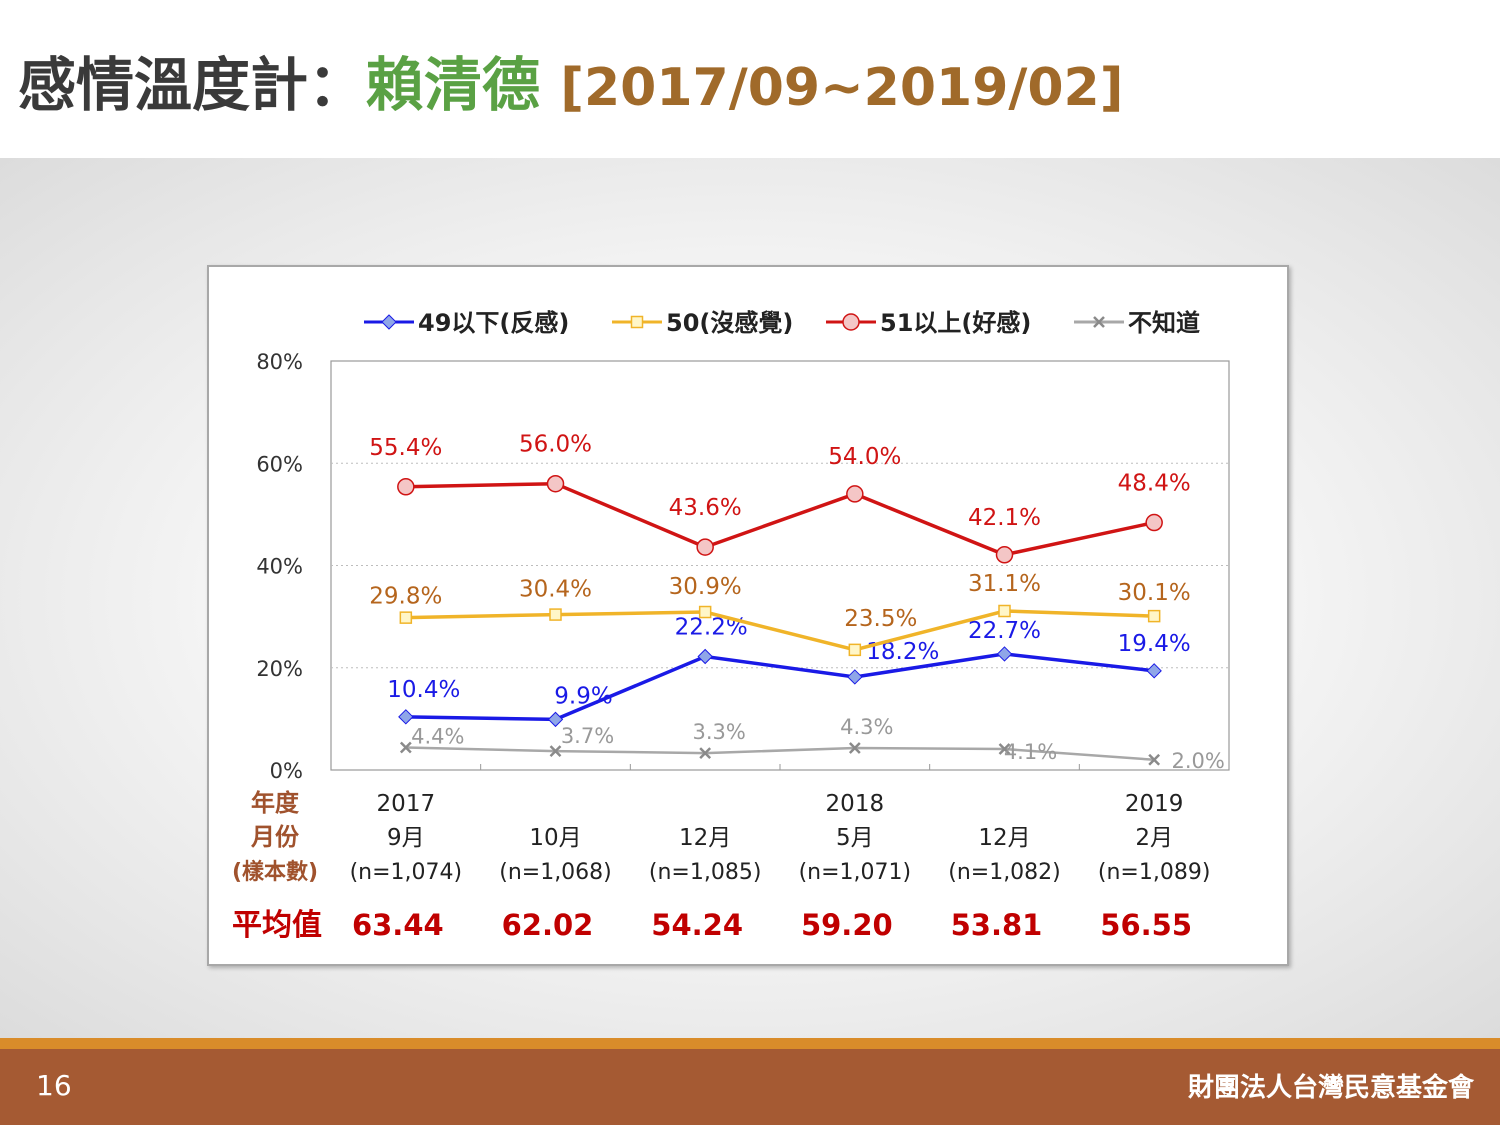 This screenshot has width=1500, height=1125. I want to click on data-label: 19.4%, so click(1154, 644).